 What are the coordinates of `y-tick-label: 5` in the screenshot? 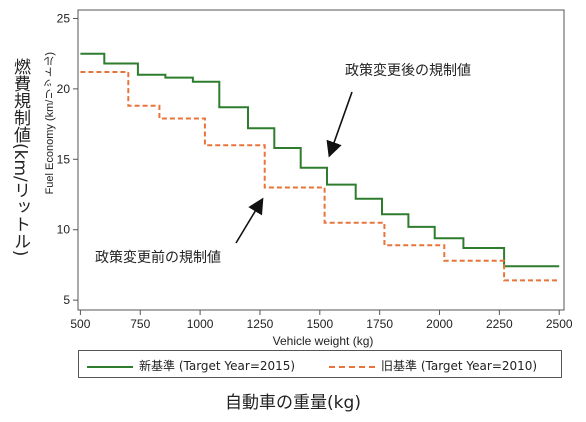 It's located at (66, 300).